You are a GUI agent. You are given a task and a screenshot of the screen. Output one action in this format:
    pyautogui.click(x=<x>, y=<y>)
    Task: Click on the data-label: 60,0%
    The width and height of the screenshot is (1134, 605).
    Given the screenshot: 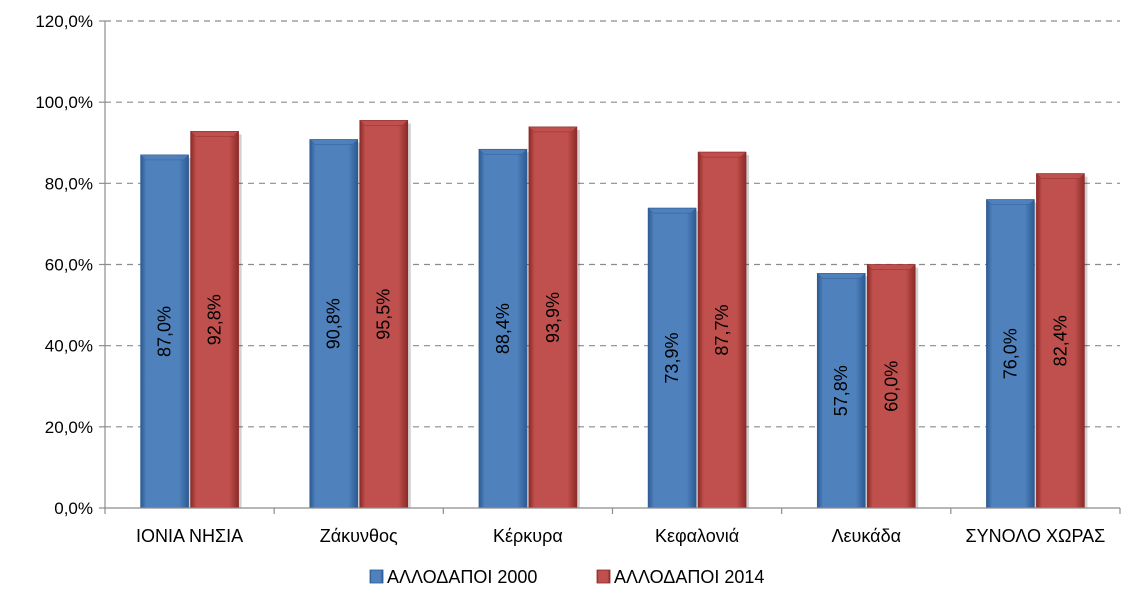 What is the action you would take?
    pyautogui.click(x=891, y=386)
    